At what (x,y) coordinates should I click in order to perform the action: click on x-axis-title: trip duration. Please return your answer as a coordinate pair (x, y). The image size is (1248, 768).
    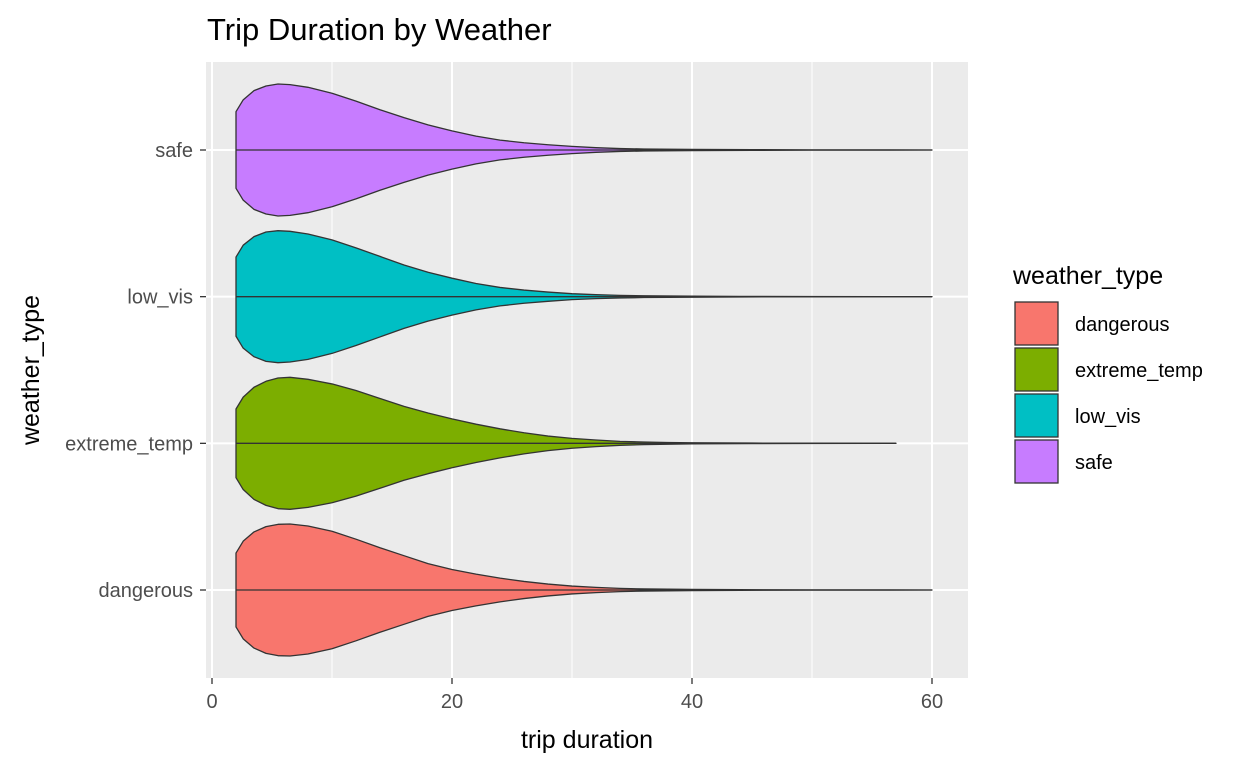
    Looking at the image, I should click on (587, 740).